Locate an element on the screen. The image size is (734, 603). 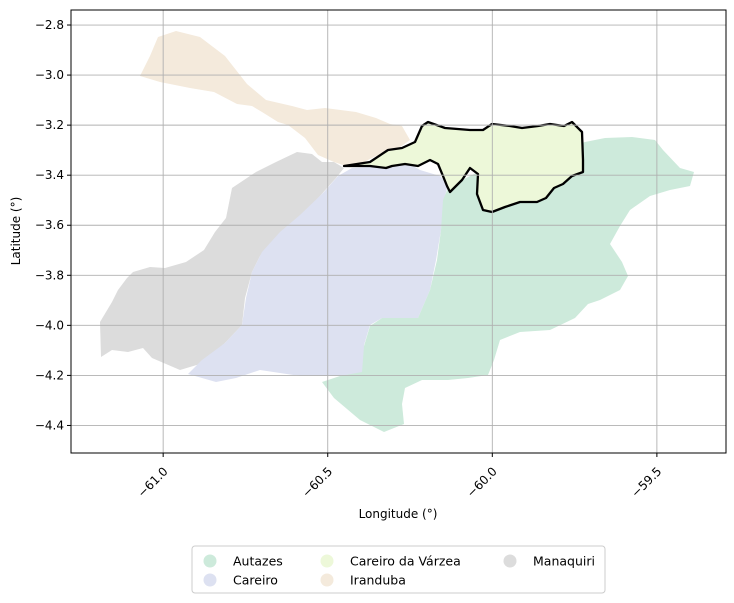
region-manaquiri is located at coordinates (222, 261).